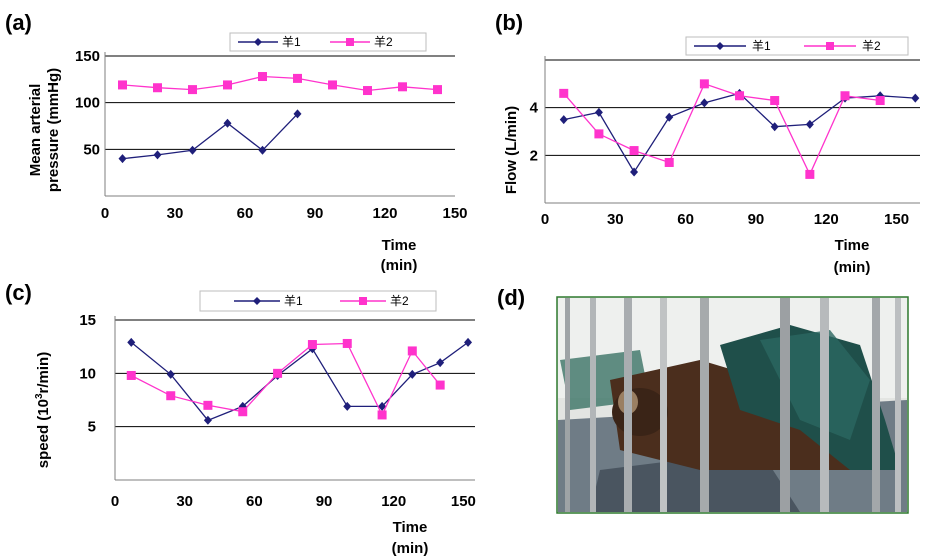  What do you see at coordinates (87, 373) in the screenshot?
I see `y-tick-label-c-1: 10` at bounding box center [87, 373].